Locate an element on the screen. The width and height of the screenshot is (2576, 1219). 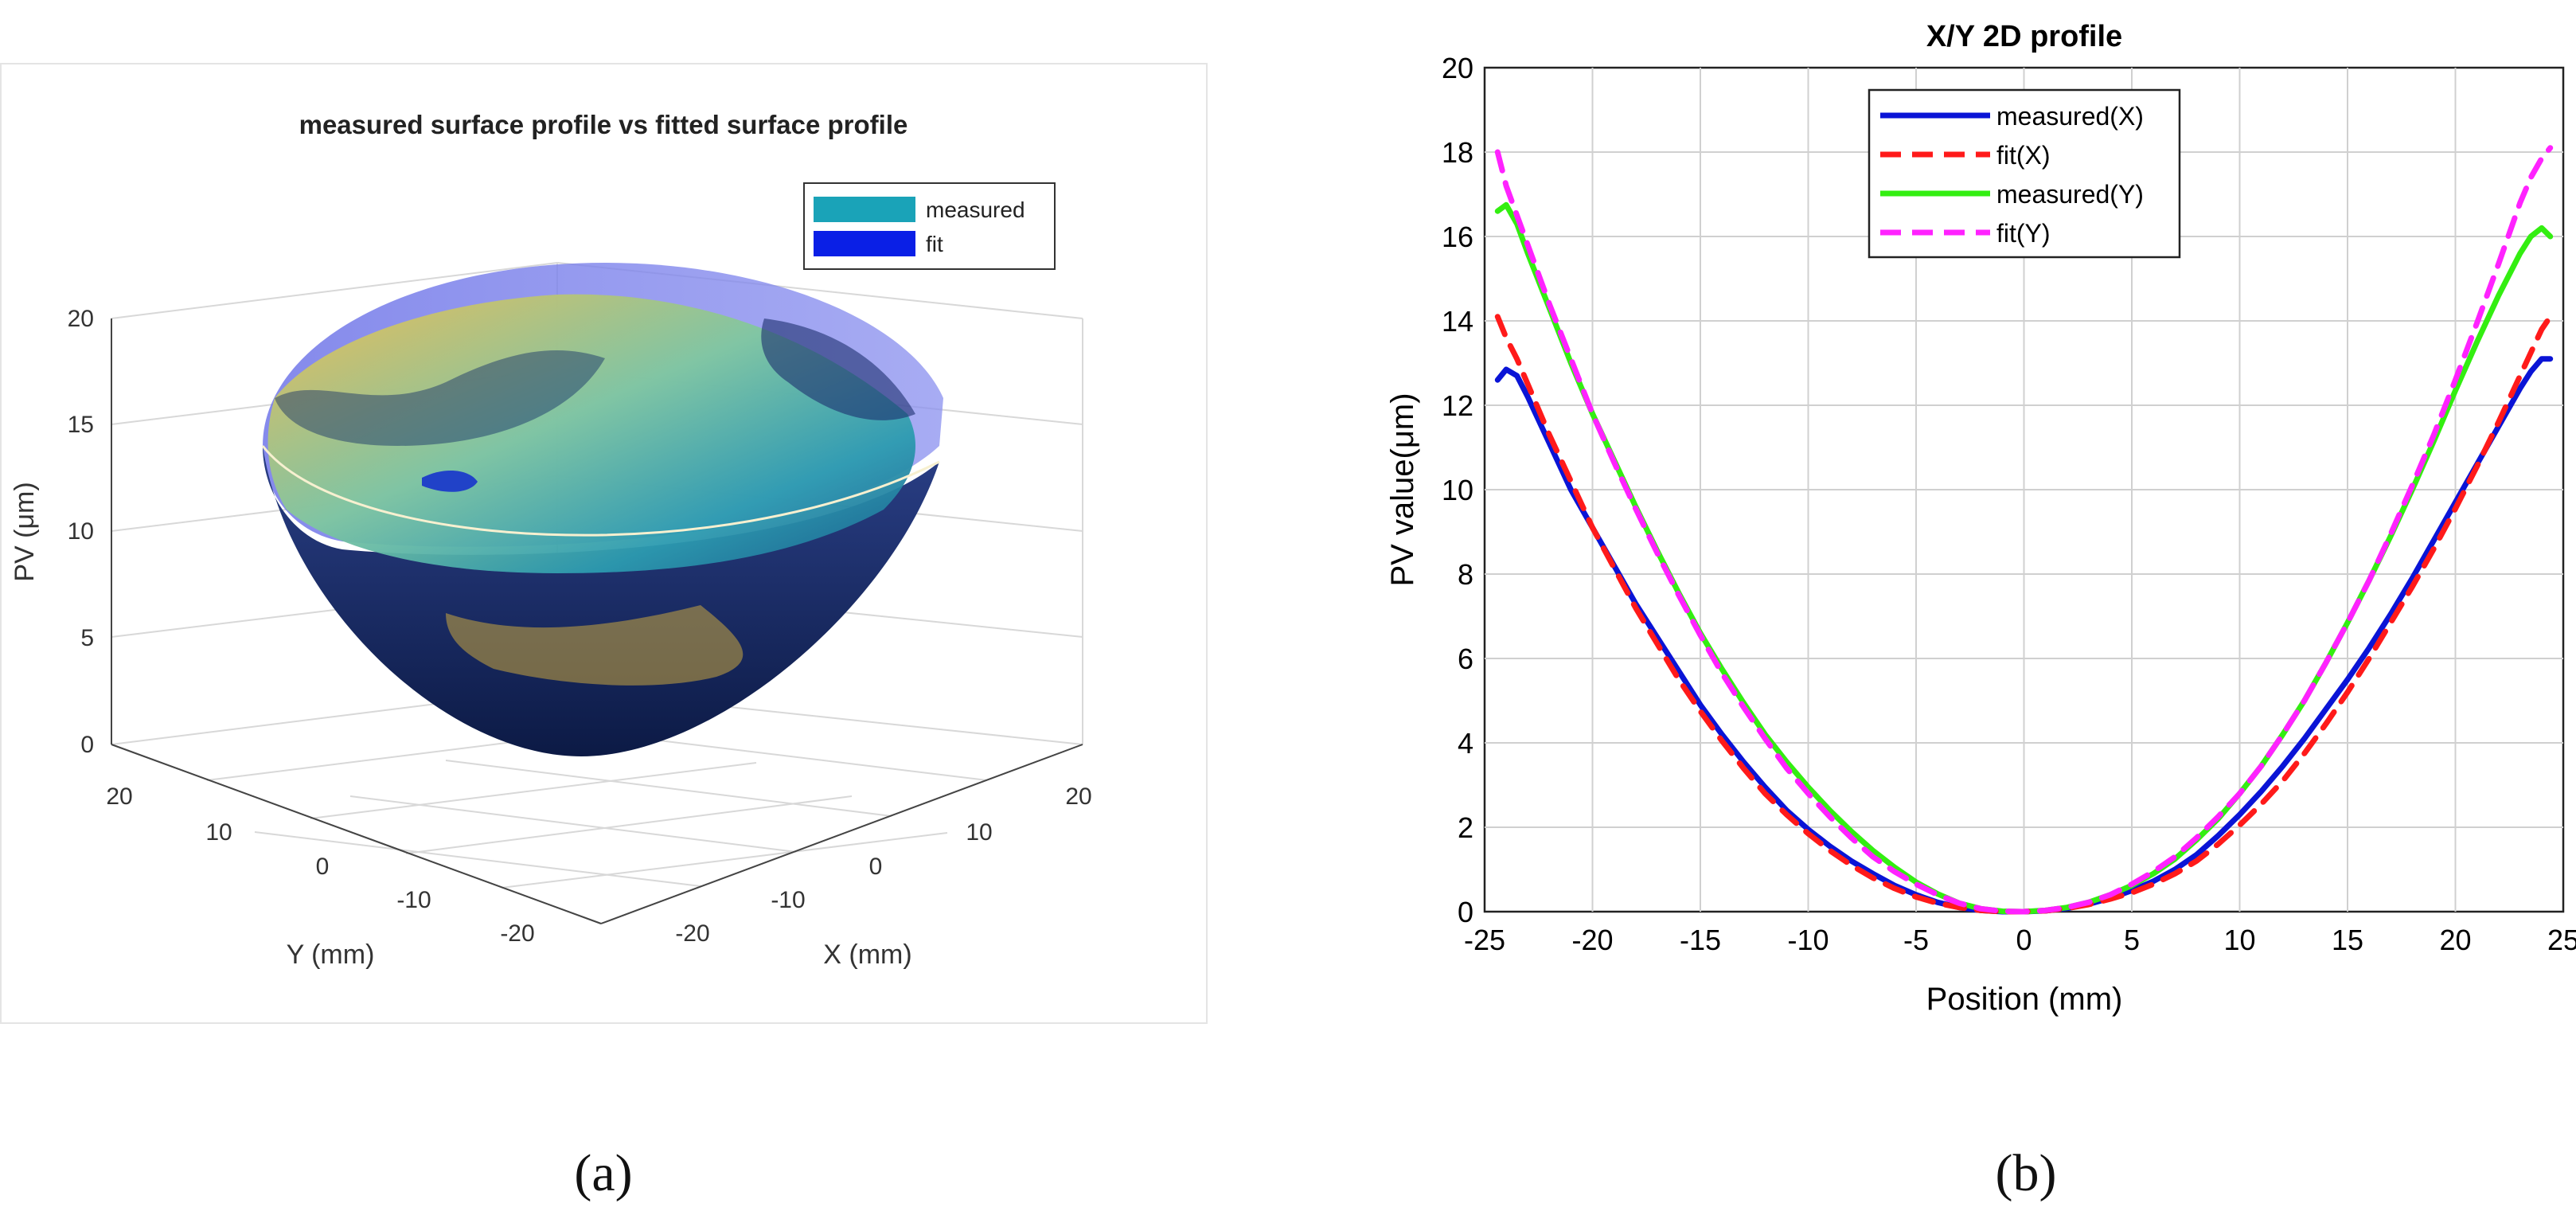
x-axis: -20 -10 0 10 20 X (mm) is located at coordinates (846, 857).